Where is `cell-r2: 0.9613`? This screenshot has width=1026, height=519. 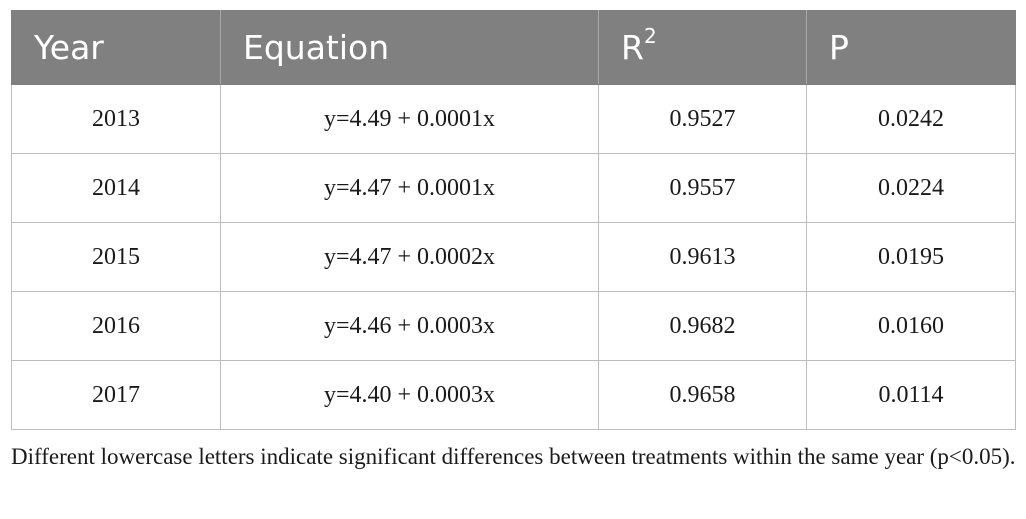 cell-r2: 0.9613 is located at coordinates (702, 257).